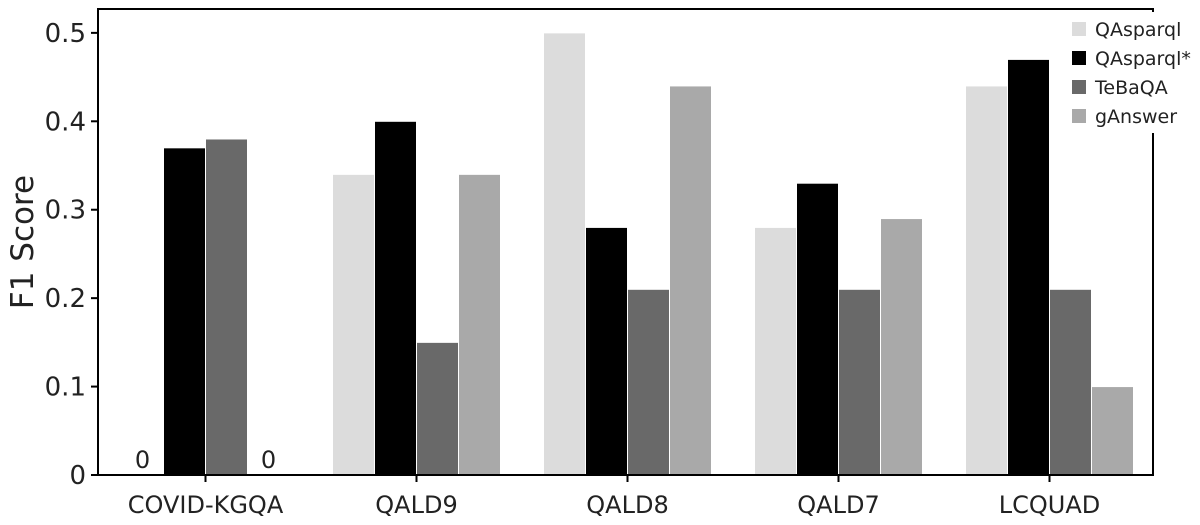 The image size is (1200, 525). What do you see at coordinates (65, 388) in the screenshot?
I see `y-tick-label-1: 0.1` at bounding box center [65, 388].